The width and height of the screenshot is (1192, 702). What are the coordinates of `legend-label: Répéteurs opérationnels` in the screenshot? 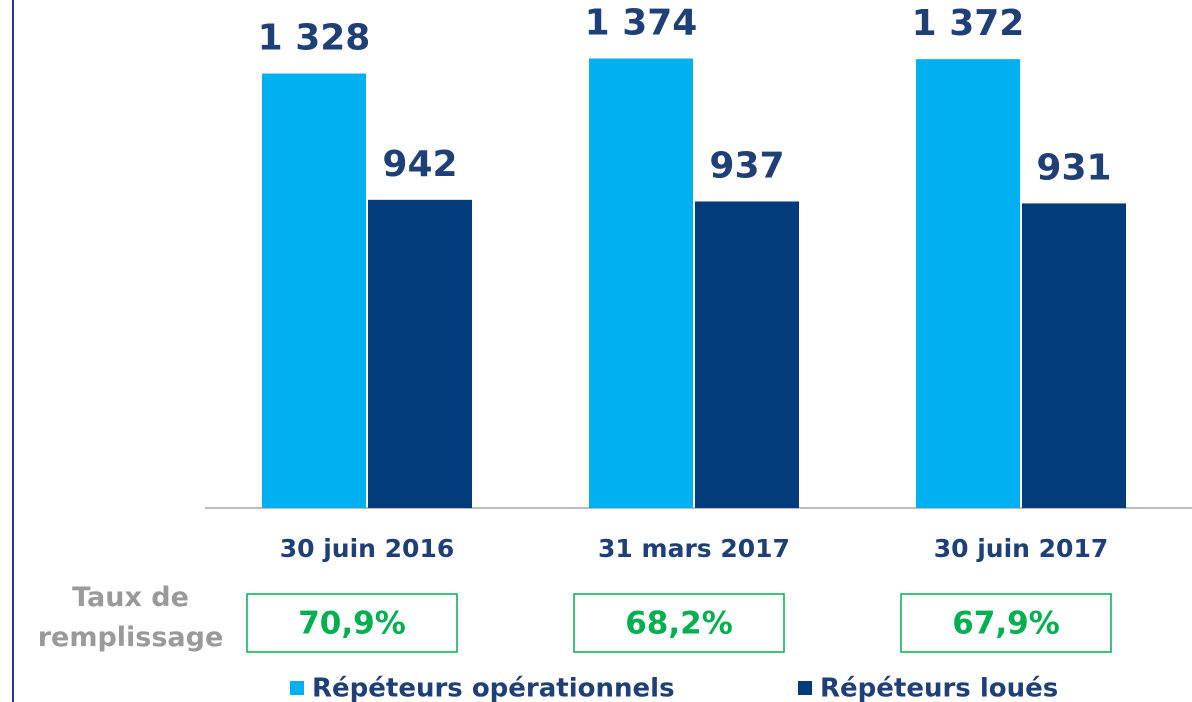 It's located at (493, 688).